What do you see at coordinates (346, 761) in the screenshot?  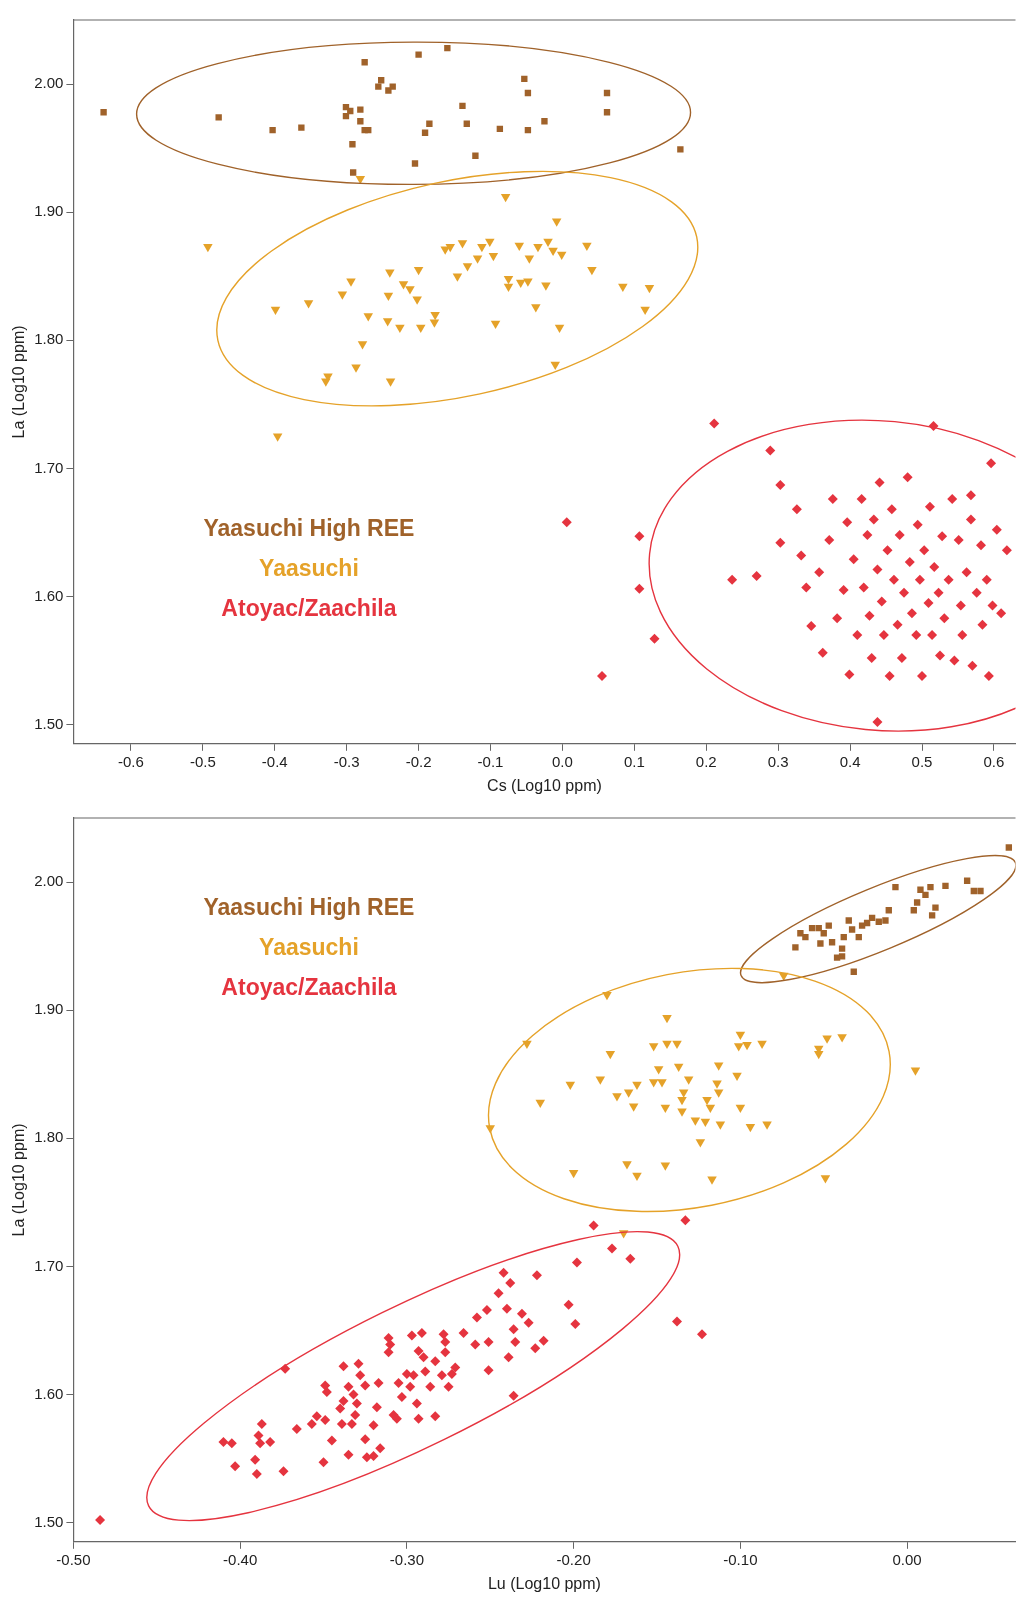 I see `x-tick-label: -0.3` at bounding box center [346, 761].